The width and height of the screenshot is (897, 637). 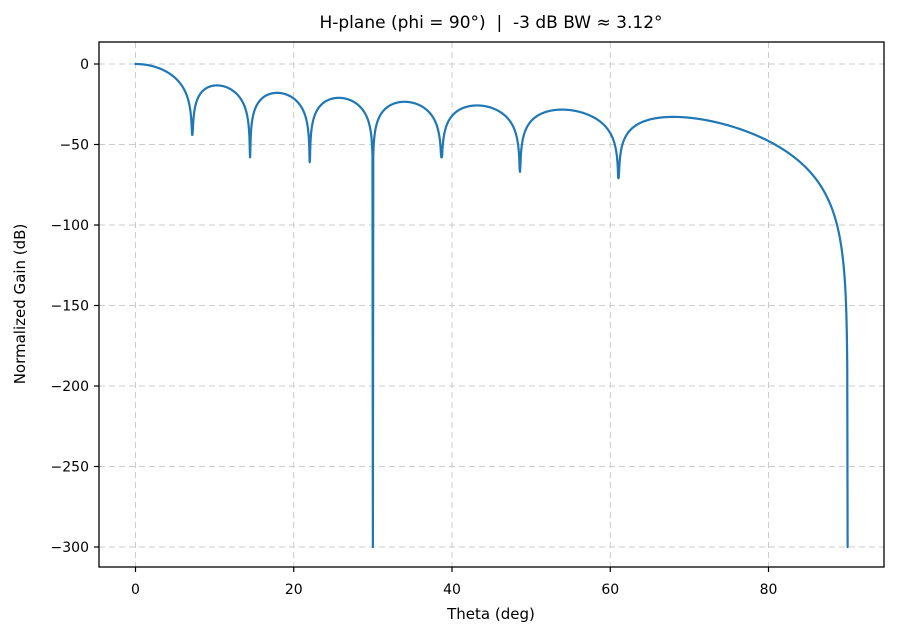 I want to click on x-tick-label: 60, so click(x=610, y=590).